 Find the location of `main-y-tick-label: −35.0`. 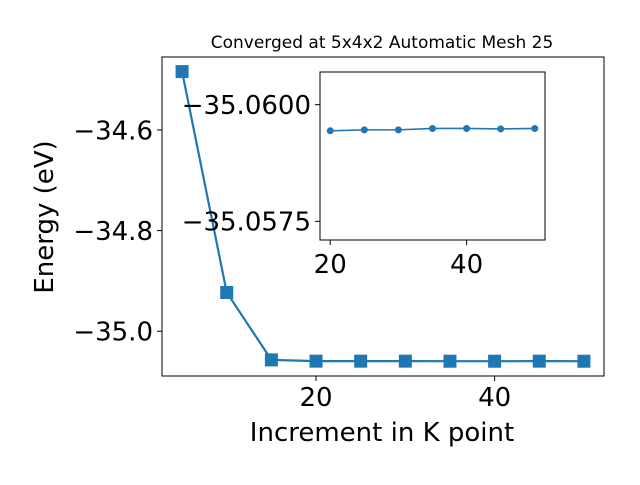

main-y-tick-label: −35.0 is located at coordinates (113, 333).